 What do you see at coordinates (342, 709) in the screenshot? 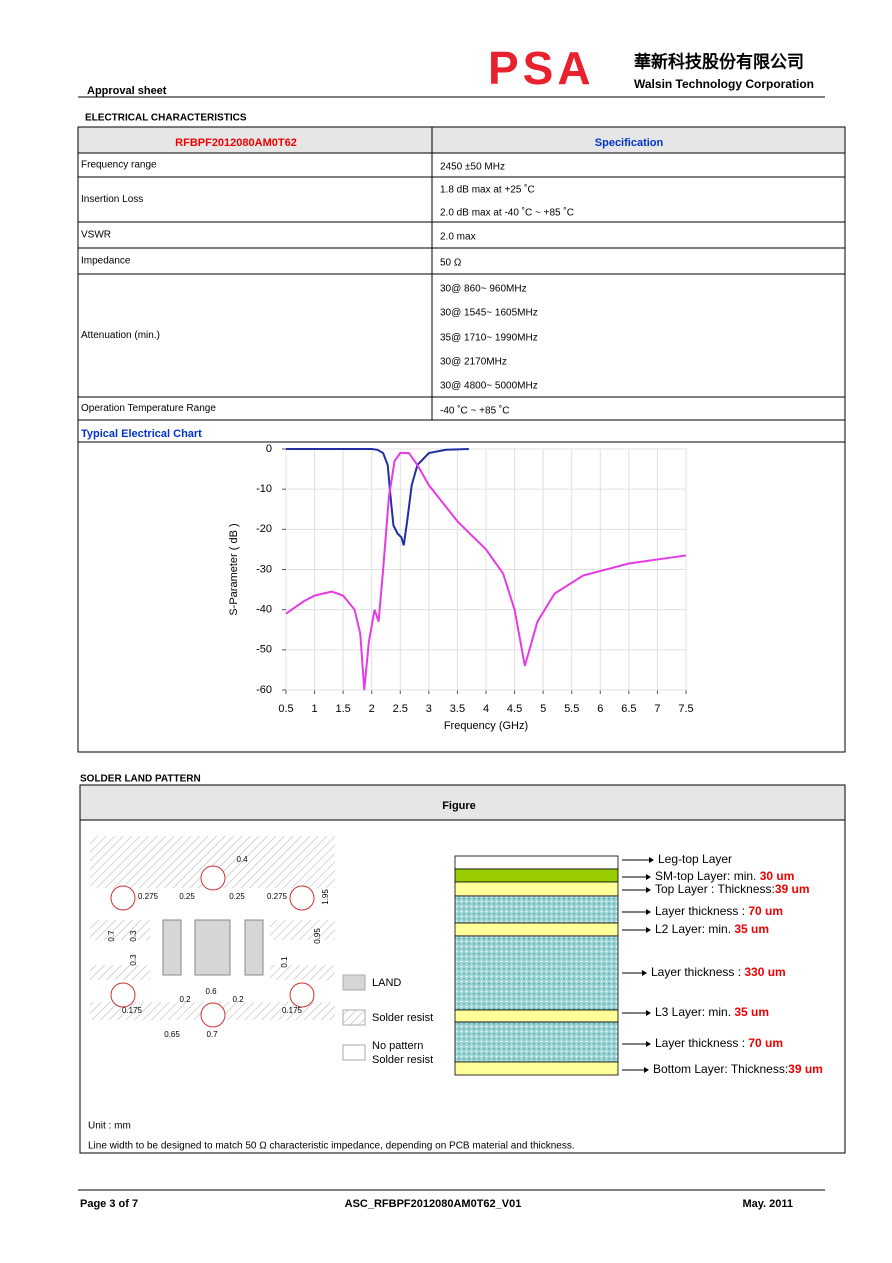
I see `x-tick-label: 1.5` at bounding box center [342, 709].